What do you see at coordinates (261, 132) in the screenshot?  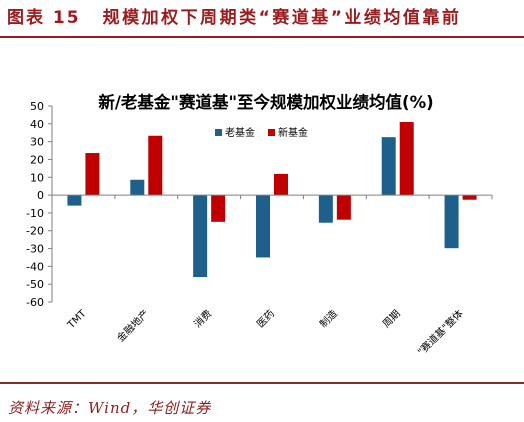 I see `legend: 老基金 新基金` at bounding box center [261, 132].